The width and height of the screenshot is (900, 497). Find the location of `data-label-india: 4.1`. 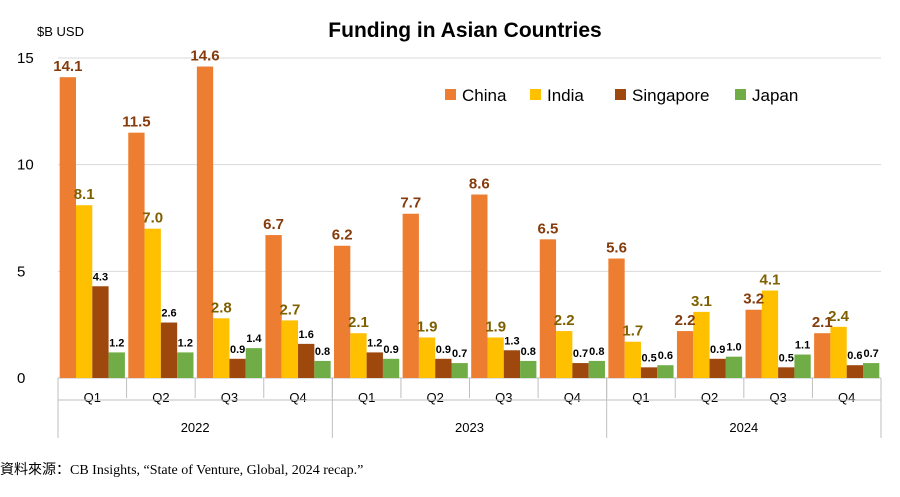

data-label-india: 4.1 is located at coordinates (770, 280).